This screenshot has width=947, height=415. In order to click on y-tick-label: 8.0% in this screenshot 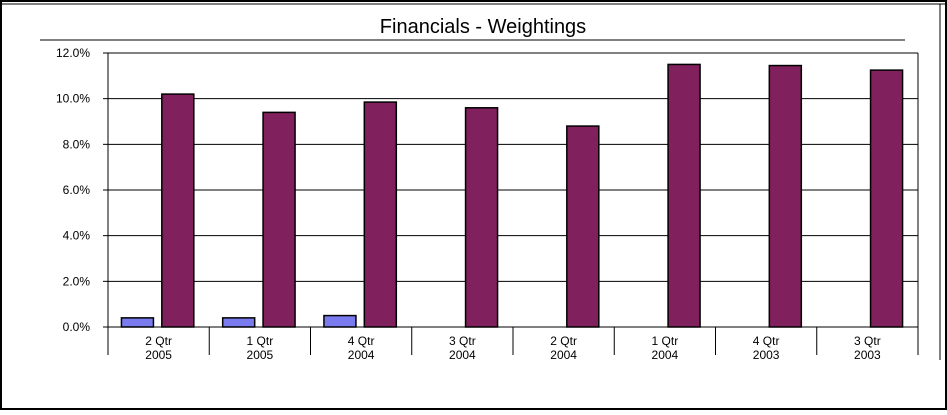, I will do `click(77, 144)`.